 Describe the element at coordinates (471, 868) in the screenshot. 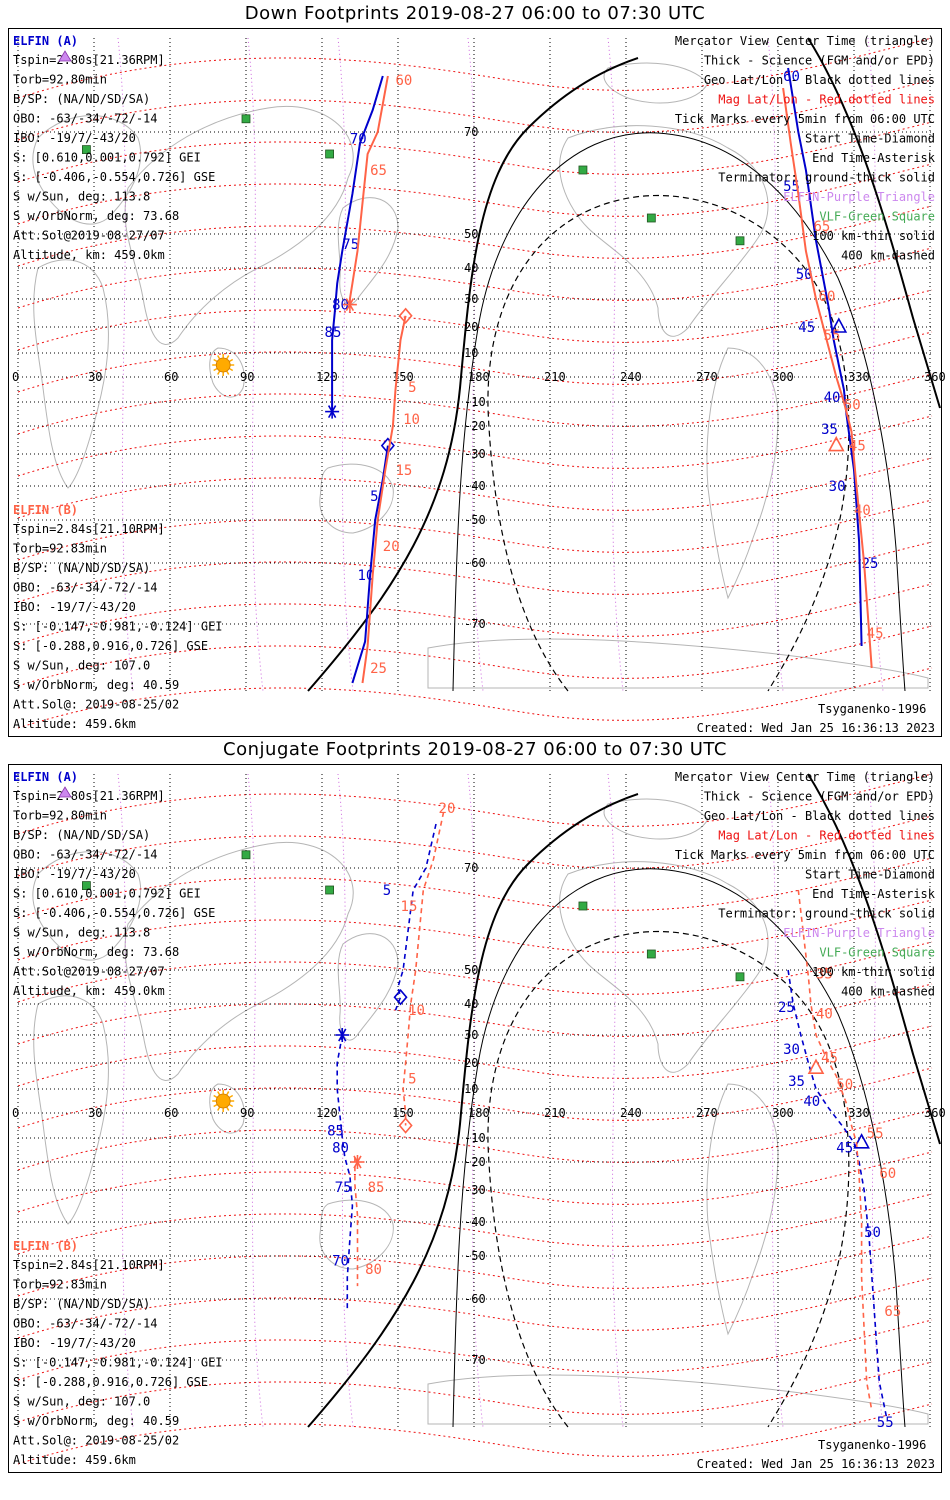

I see `lat-tick-label: 70` at that location.